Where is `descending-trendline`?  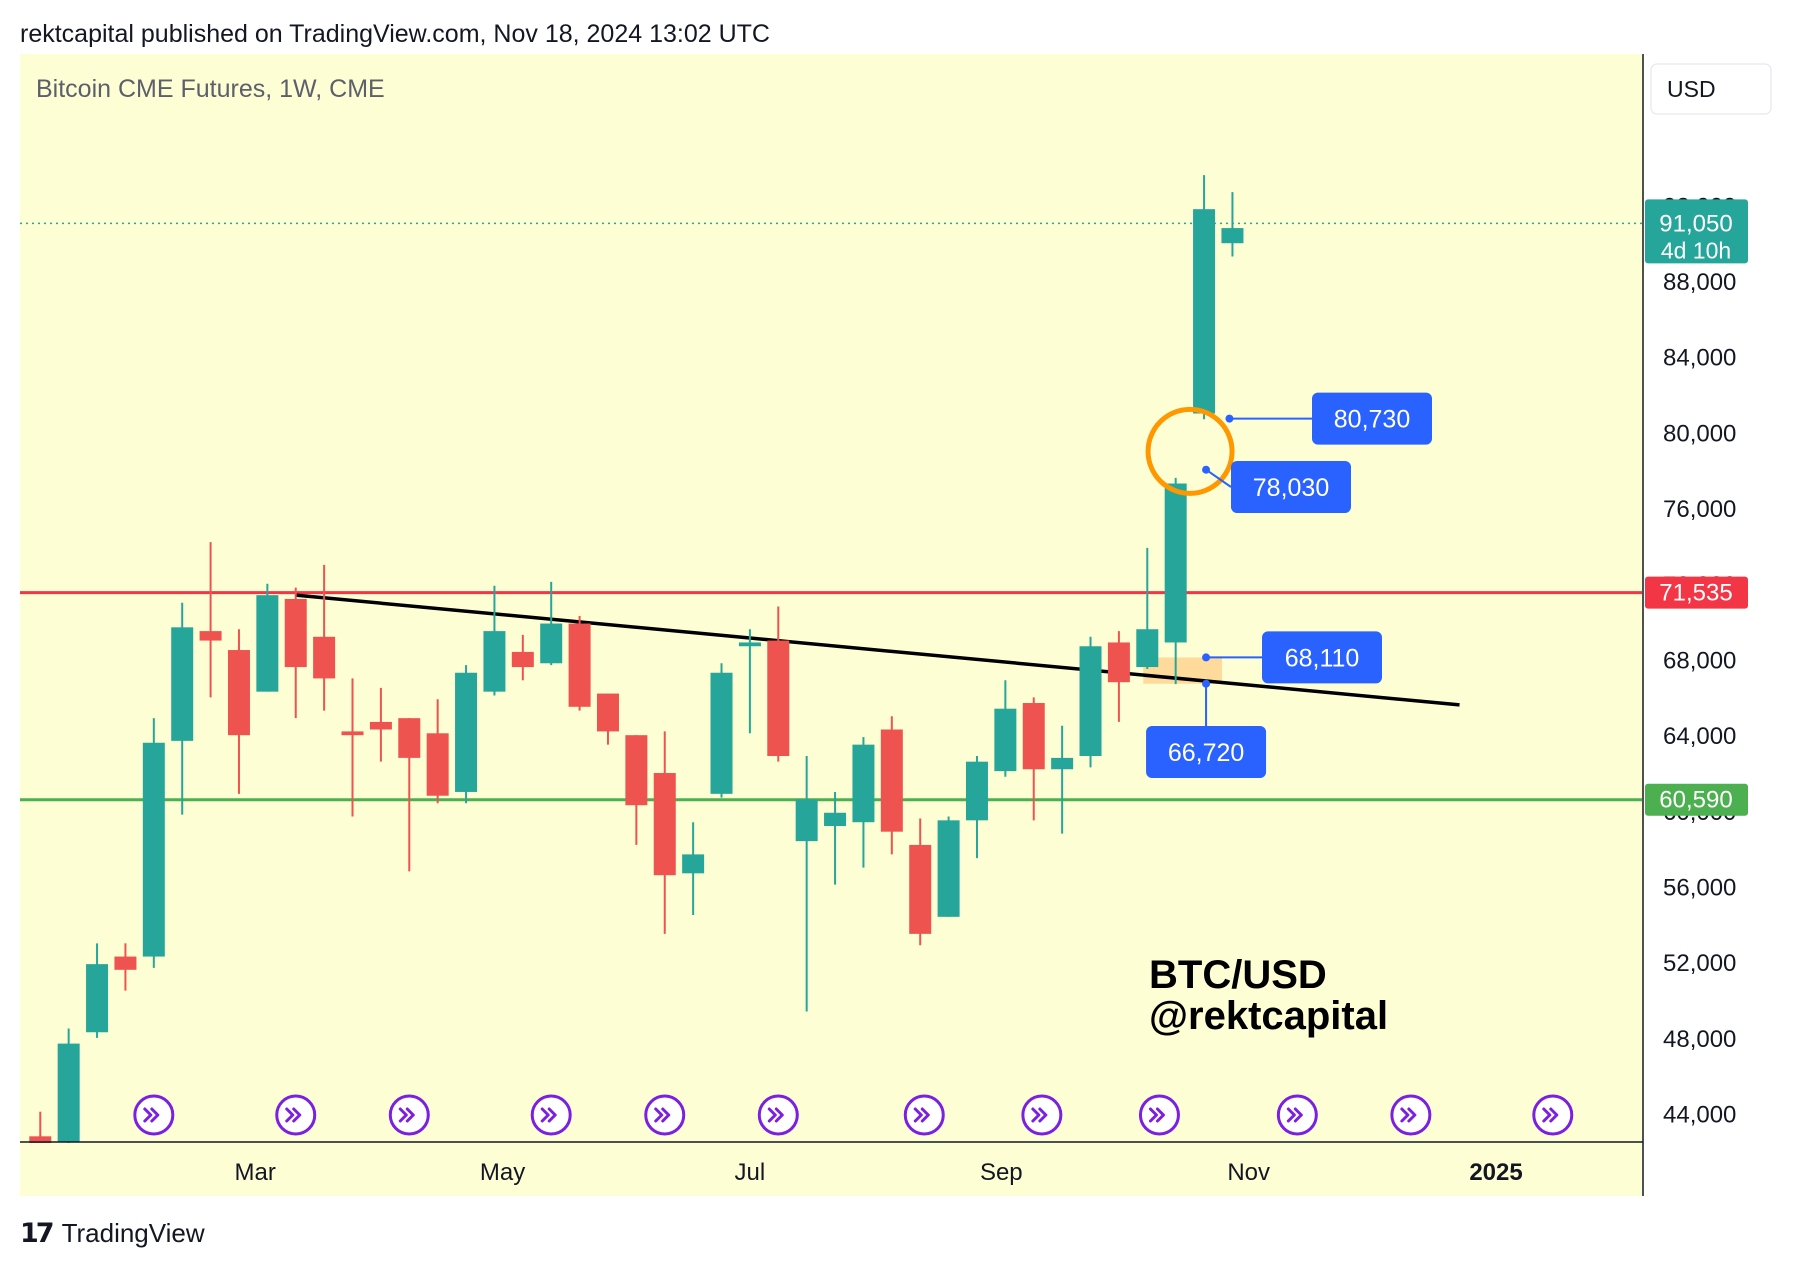
descending-trendline is located at coordinates (877, 650).